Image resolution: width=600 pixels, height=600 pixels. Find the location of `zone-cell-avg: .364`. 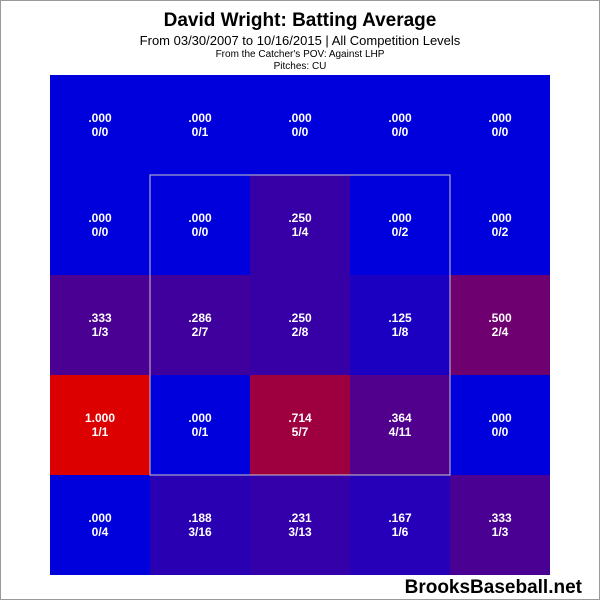

zone-cell-avg: .364 is located at coordinates (400, 418).